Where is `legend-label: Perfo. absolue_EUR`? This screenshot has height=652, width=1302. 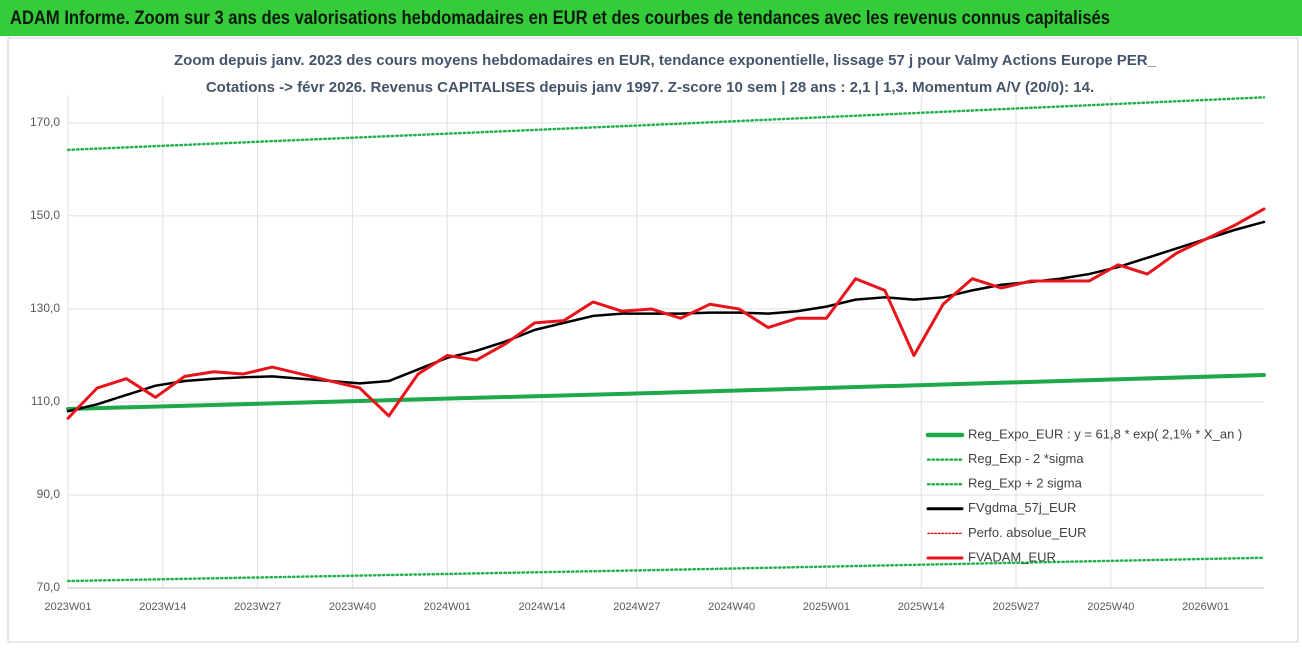 legend-label: Perfo. absolue_EUR is located at coordinates (1027, 532).